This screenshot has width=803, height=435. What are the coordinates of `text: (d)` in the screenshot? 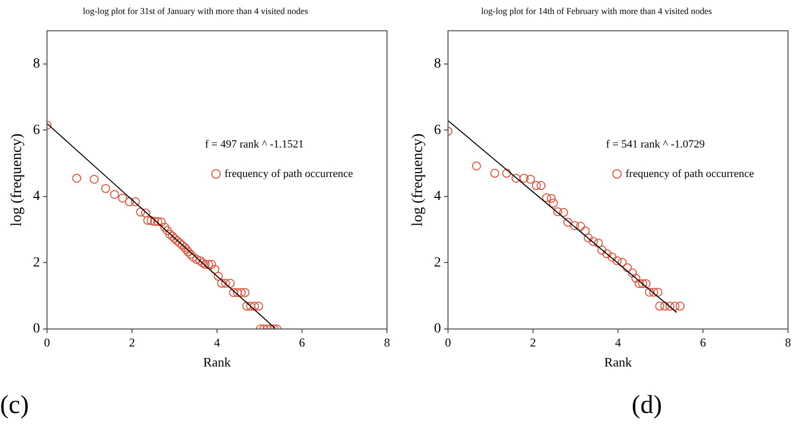 It's located at (646, 405).